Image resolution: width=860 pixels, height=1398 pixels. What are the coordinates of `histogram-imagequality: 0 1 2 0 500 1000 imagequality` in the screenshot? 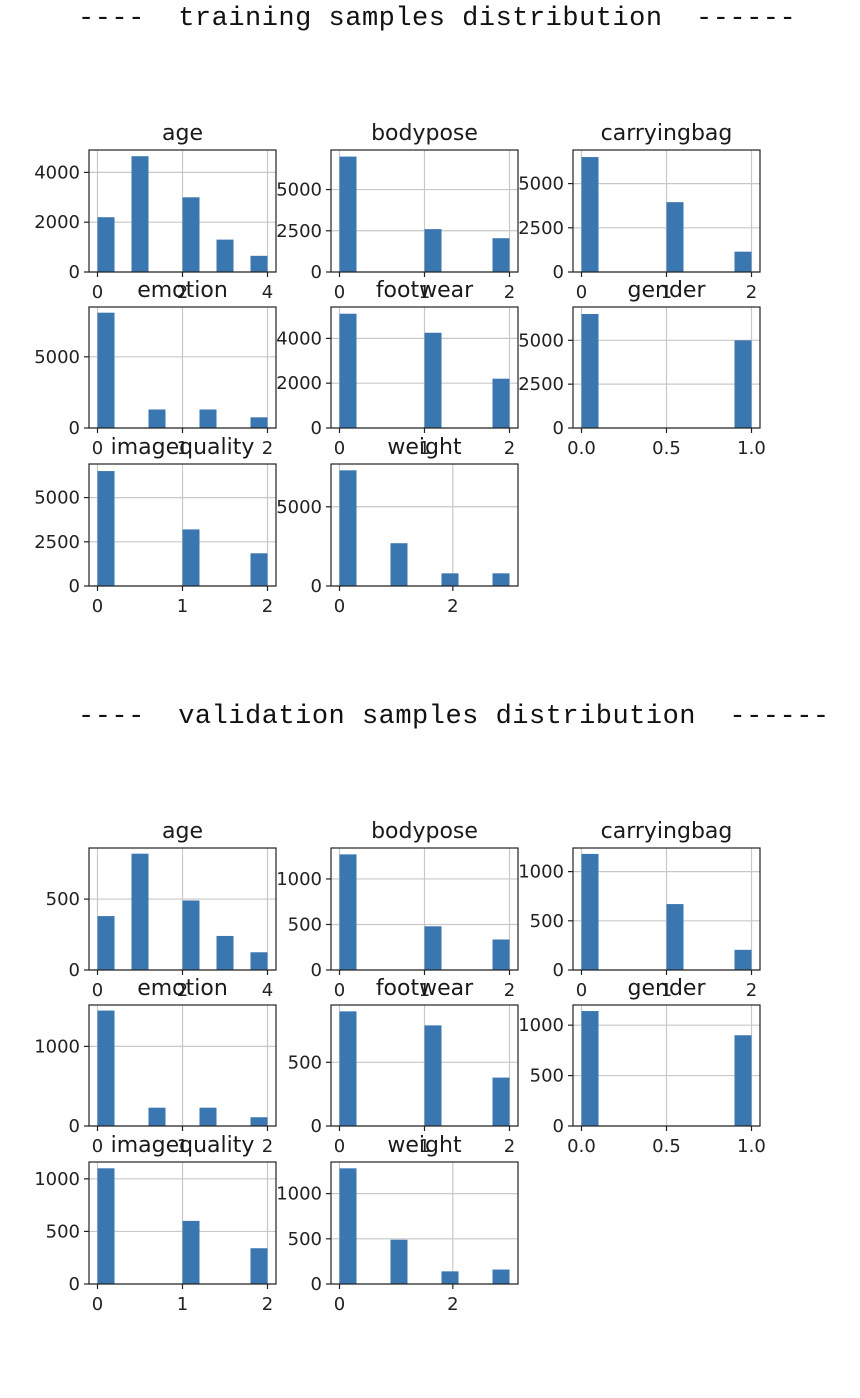 It's located at (155, 1224).